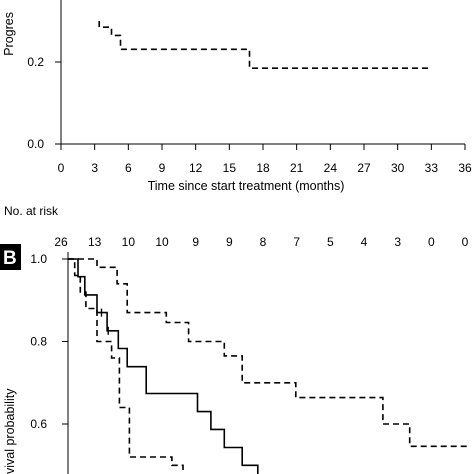 The image size is (474, 474). Describe the element at coordinates (296, 242) in the screenshot. I see `risk-table-count: 7` at that location.